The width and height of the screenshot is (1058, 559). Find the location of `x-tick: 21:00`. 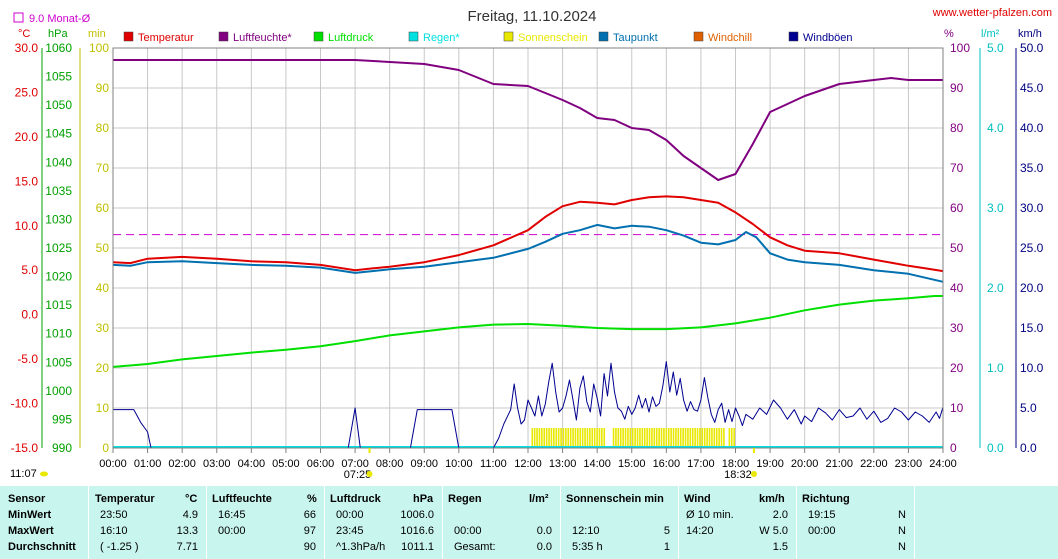

x-tick: 21:00 is located at coordinates (839, 464).